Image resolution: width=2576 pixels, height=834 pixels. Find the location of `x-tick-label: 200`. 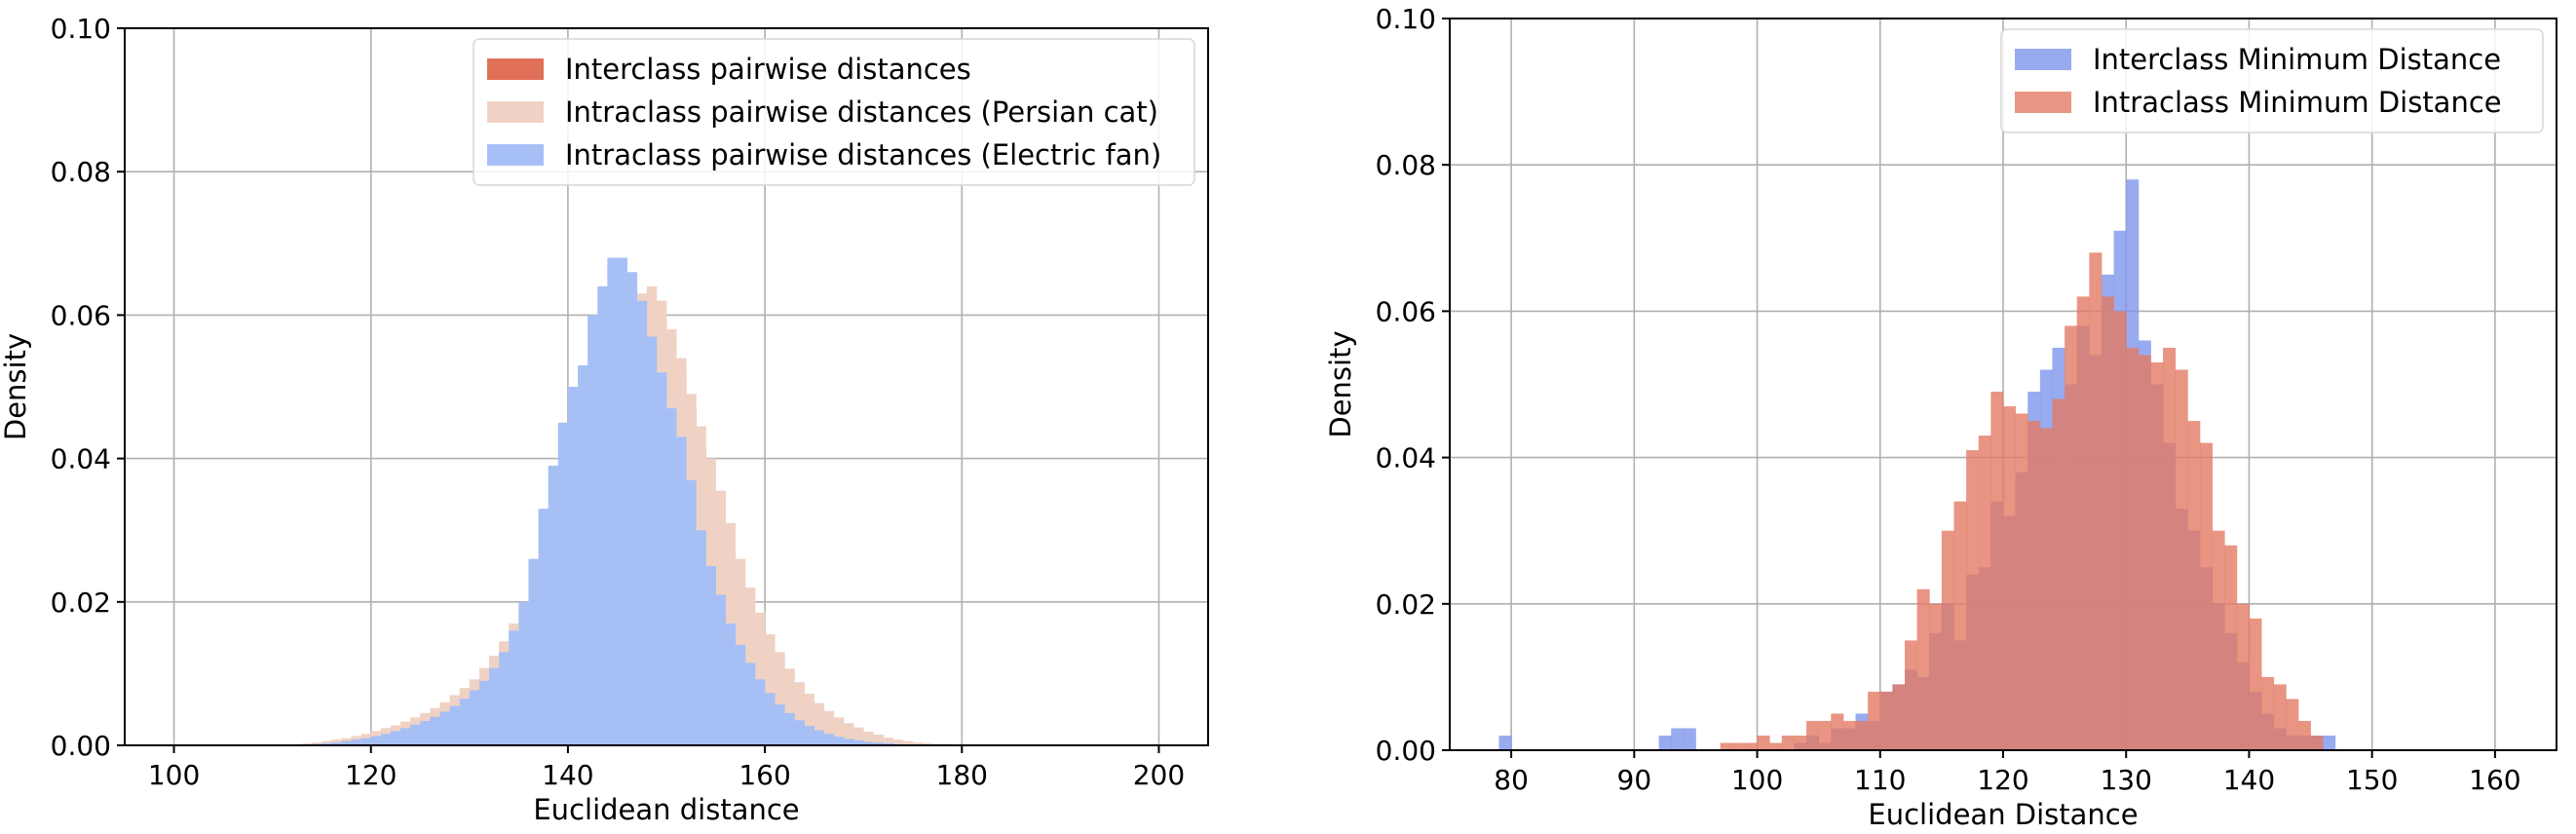

x-tick-label: 200 is located at coordinates (1159, 775).